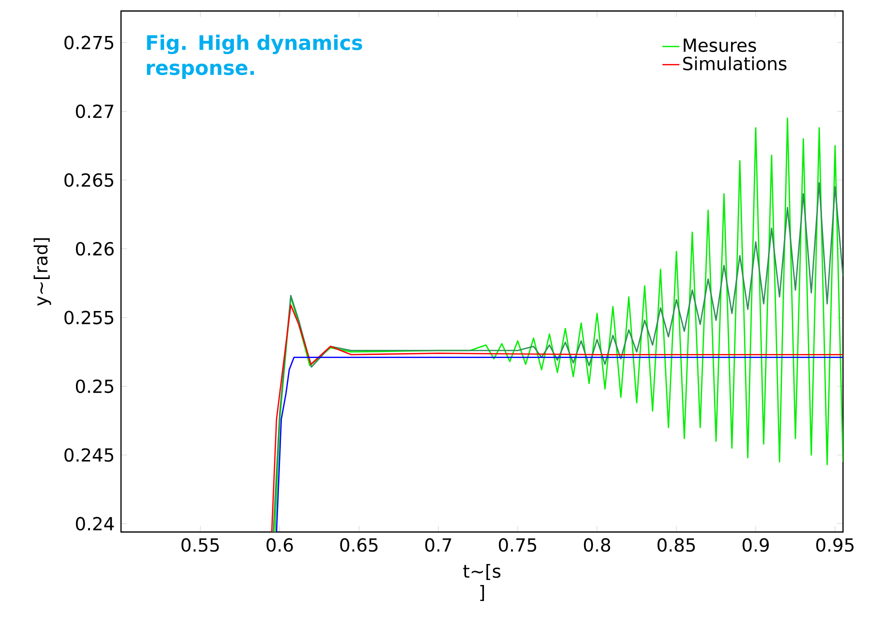 The height and width of the screenshot is (625, 877). I want to click on x-tick-label: 0.8, so click(597, 545).